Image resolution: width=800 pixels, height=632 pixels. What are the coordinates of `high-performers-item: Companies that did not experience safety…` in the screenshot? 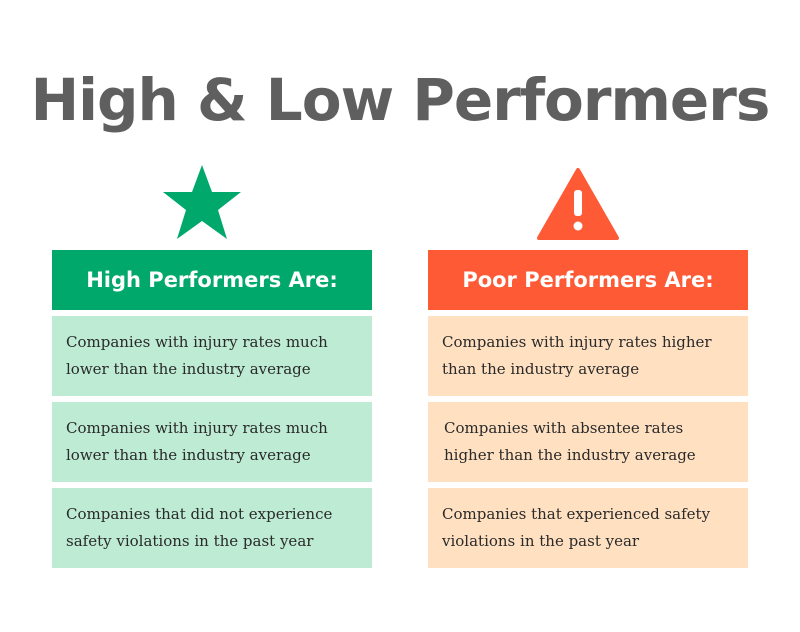 It's located at (212, 528).